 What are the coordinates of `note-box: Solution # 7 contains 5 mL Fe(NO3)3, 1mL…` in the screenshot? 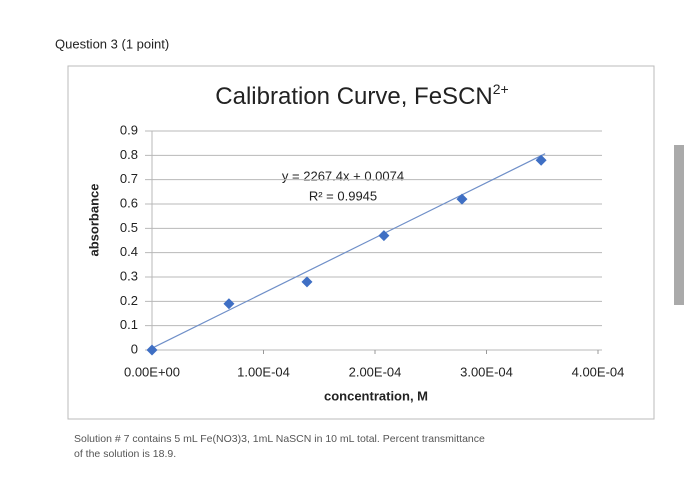 It's located at (279, 446).